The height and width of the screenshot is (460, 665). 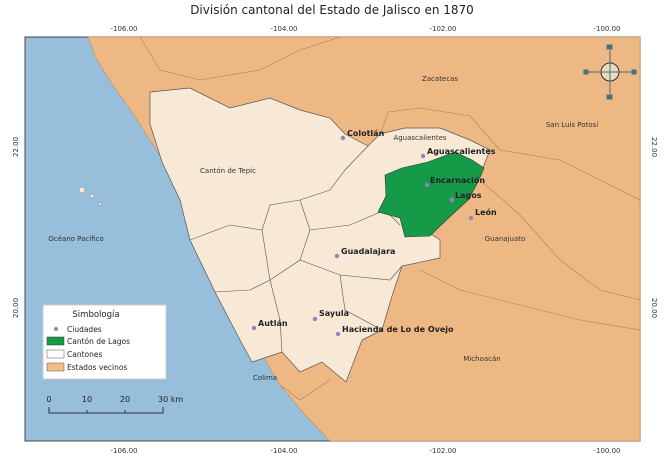 I want to click on legend-lagos-swatch, so click(x=55, y=341).